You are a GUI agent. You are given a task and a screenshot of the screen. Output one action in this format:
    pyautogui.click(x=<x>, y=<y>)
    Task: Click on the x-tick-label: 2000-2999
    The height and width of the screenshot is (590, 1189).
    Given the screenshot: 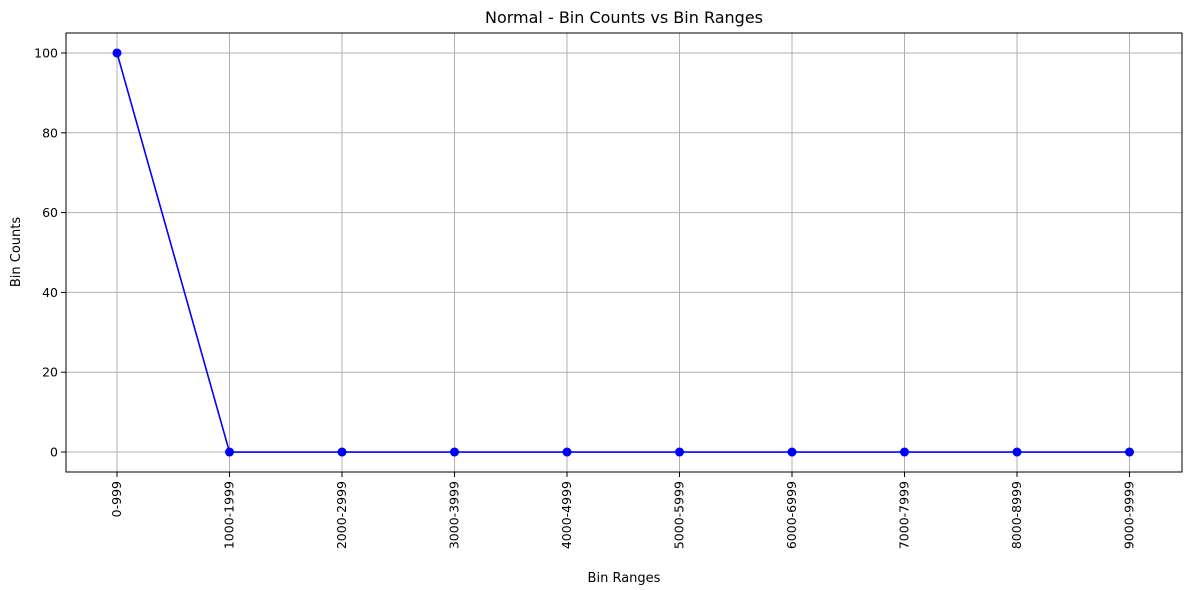 What is the action you would take?
    pyautogui.click(x=341, y=515)
    